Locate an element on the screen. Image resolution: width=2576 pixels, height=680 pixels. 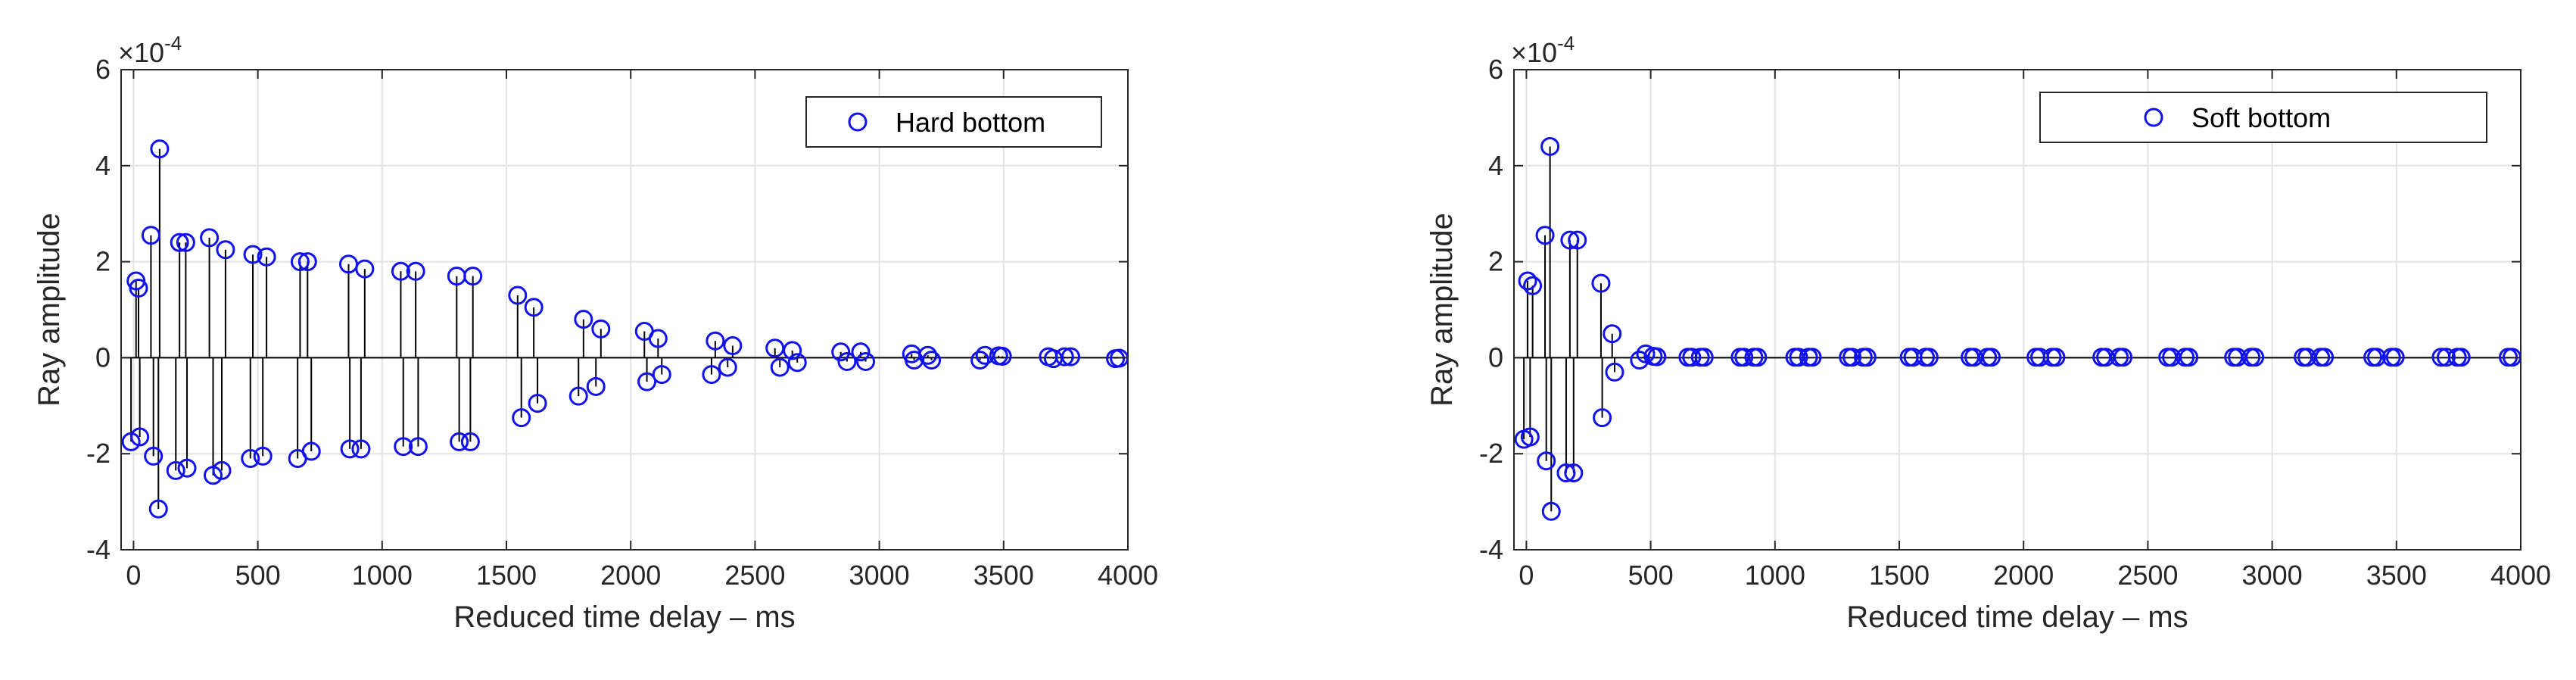
y-tick-label: 4 is located at coordinates (1495, 165).